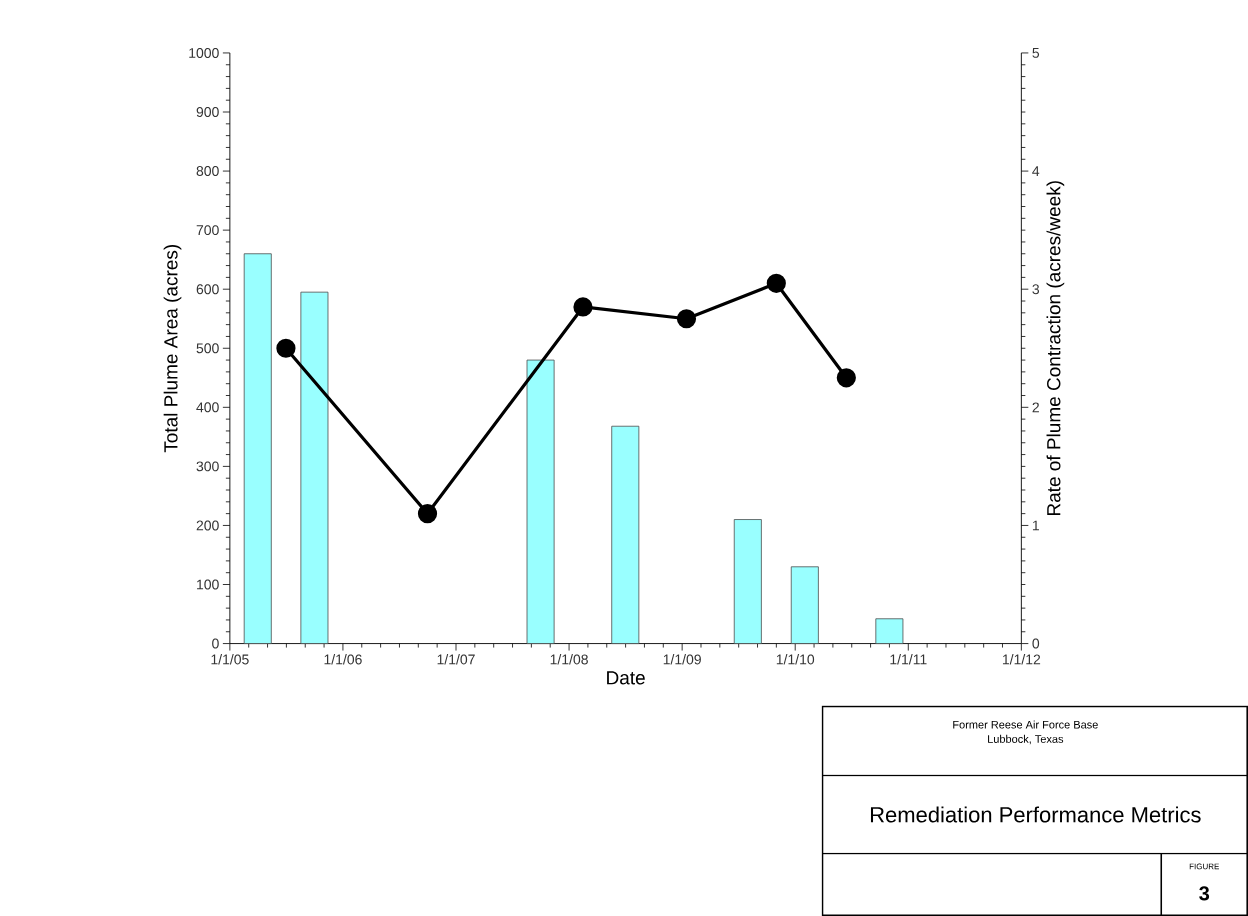 The image size is (1248, 916). I want to click on y-axis-title: Total Plume Area (acres), so click(172, 348).